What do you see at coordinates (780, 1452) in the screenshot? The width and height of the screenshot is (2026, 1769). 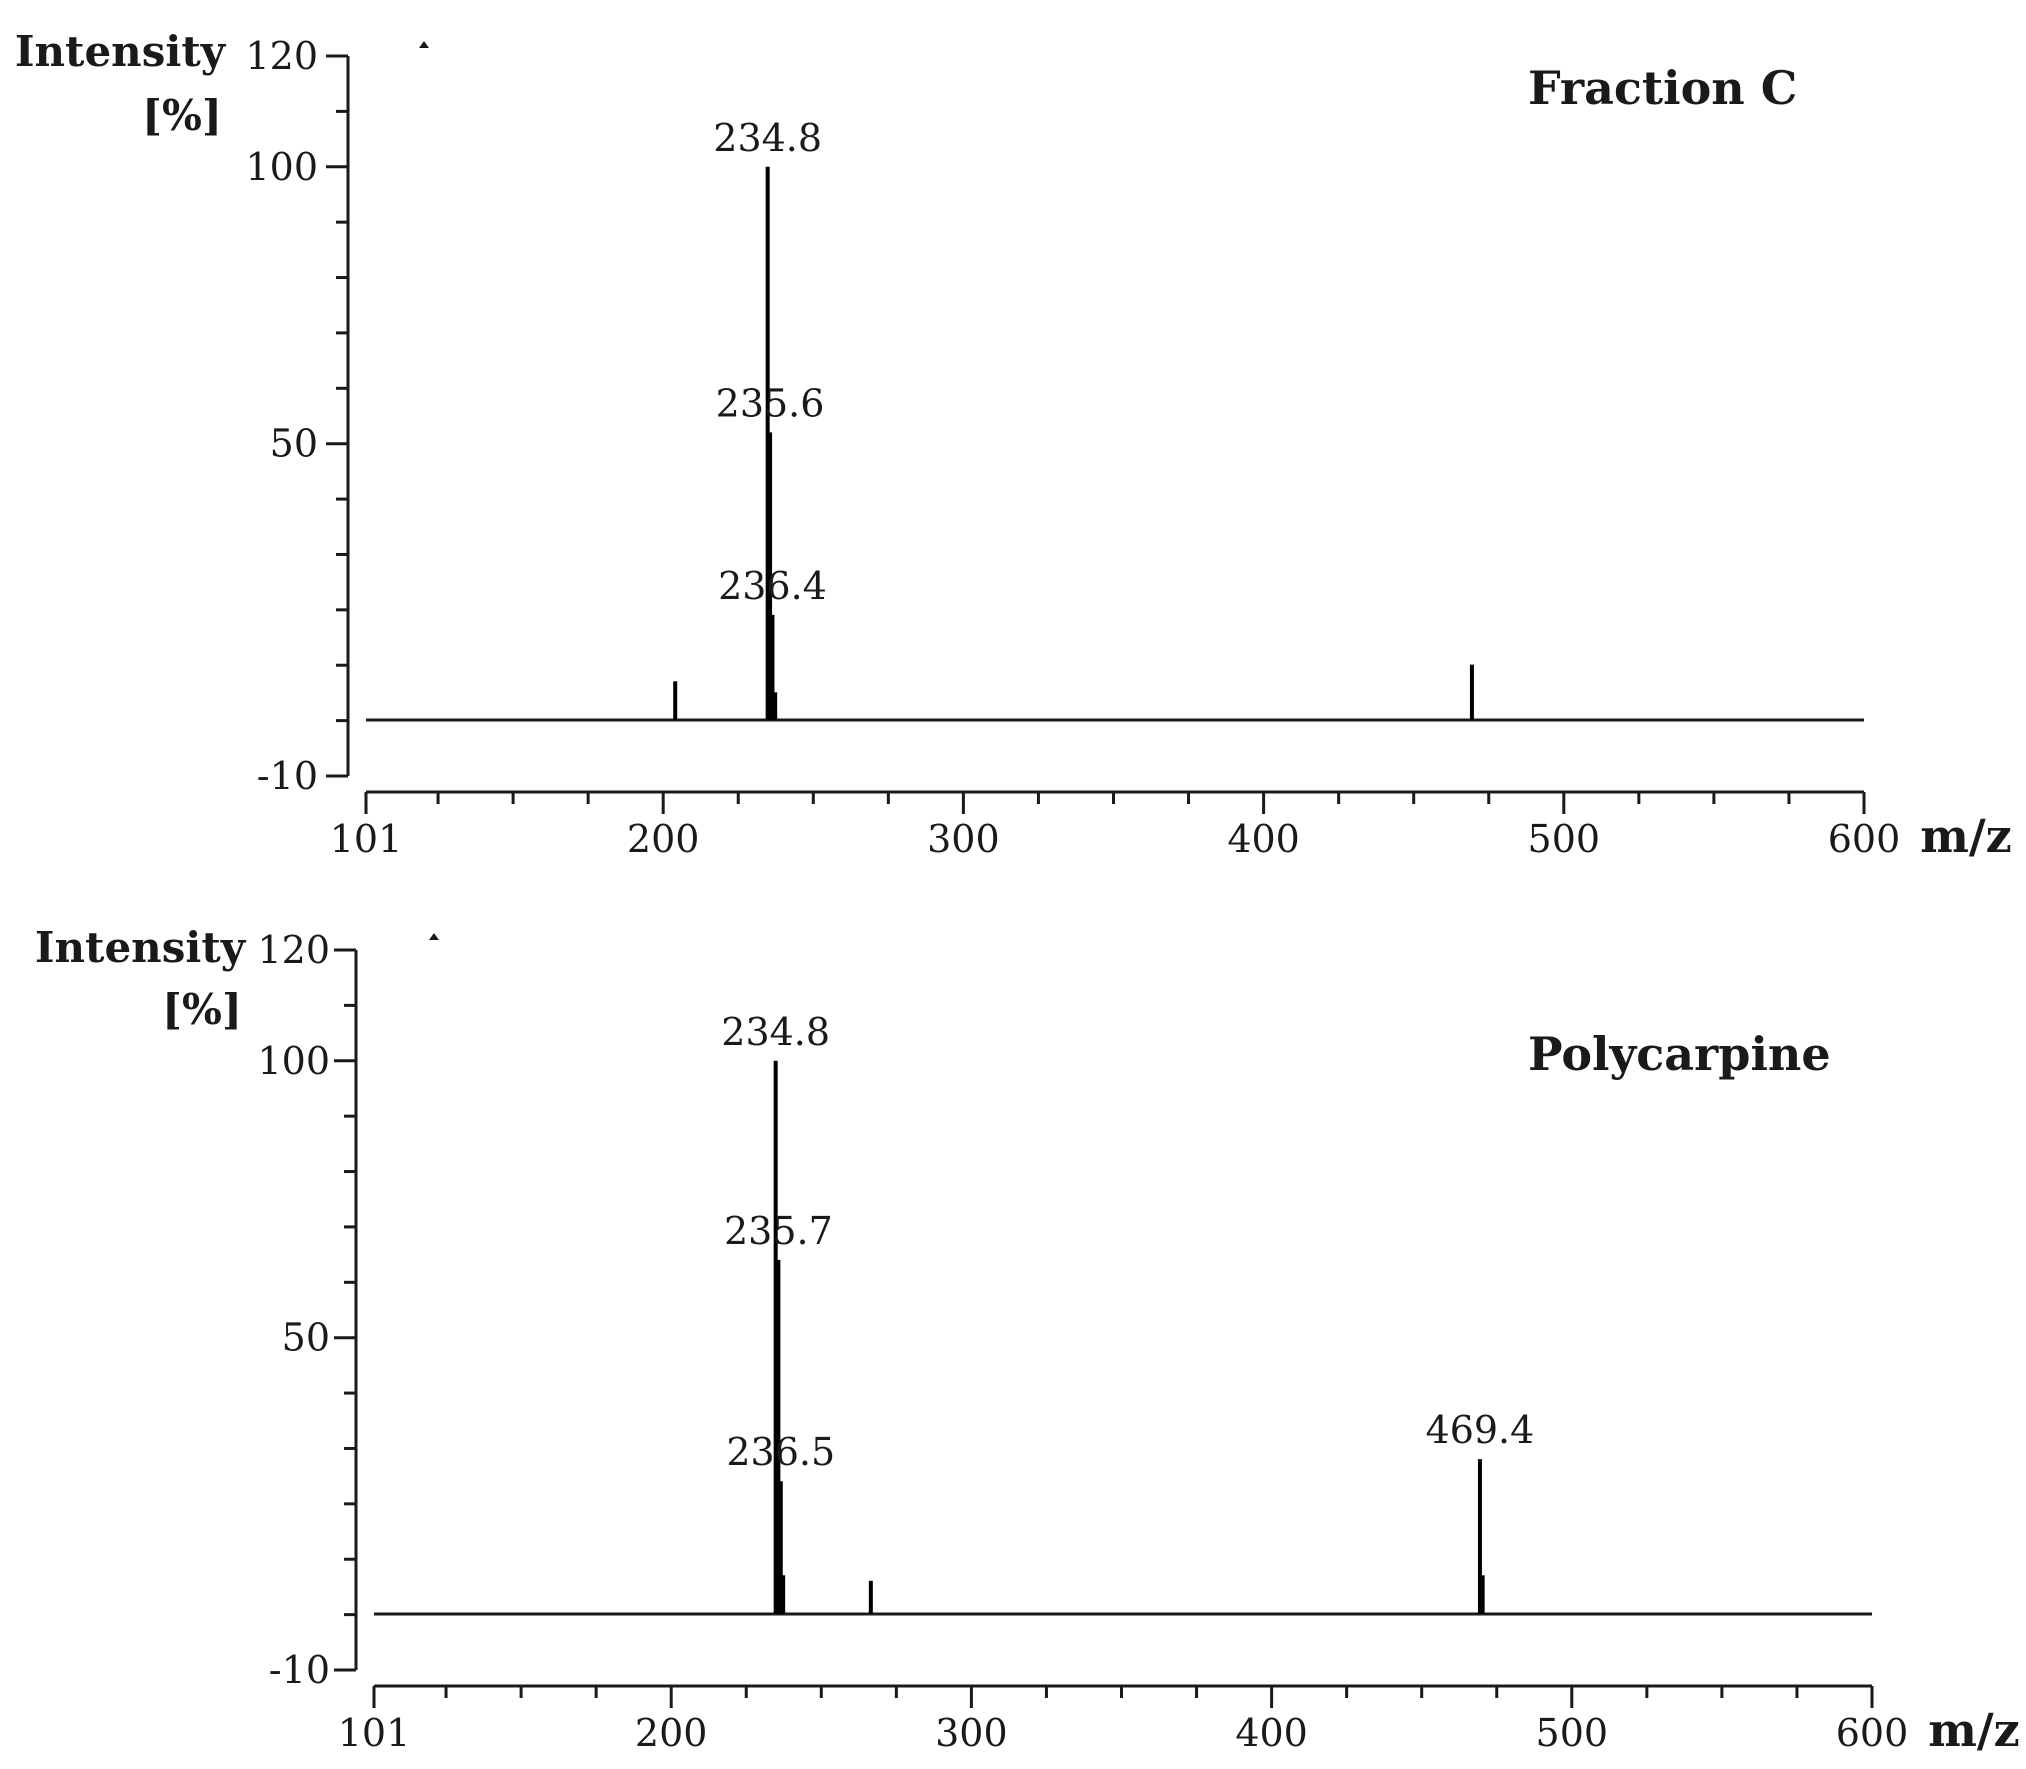 I see `panel2-peak-label: 236.5` at bounding box center [780, 1452].